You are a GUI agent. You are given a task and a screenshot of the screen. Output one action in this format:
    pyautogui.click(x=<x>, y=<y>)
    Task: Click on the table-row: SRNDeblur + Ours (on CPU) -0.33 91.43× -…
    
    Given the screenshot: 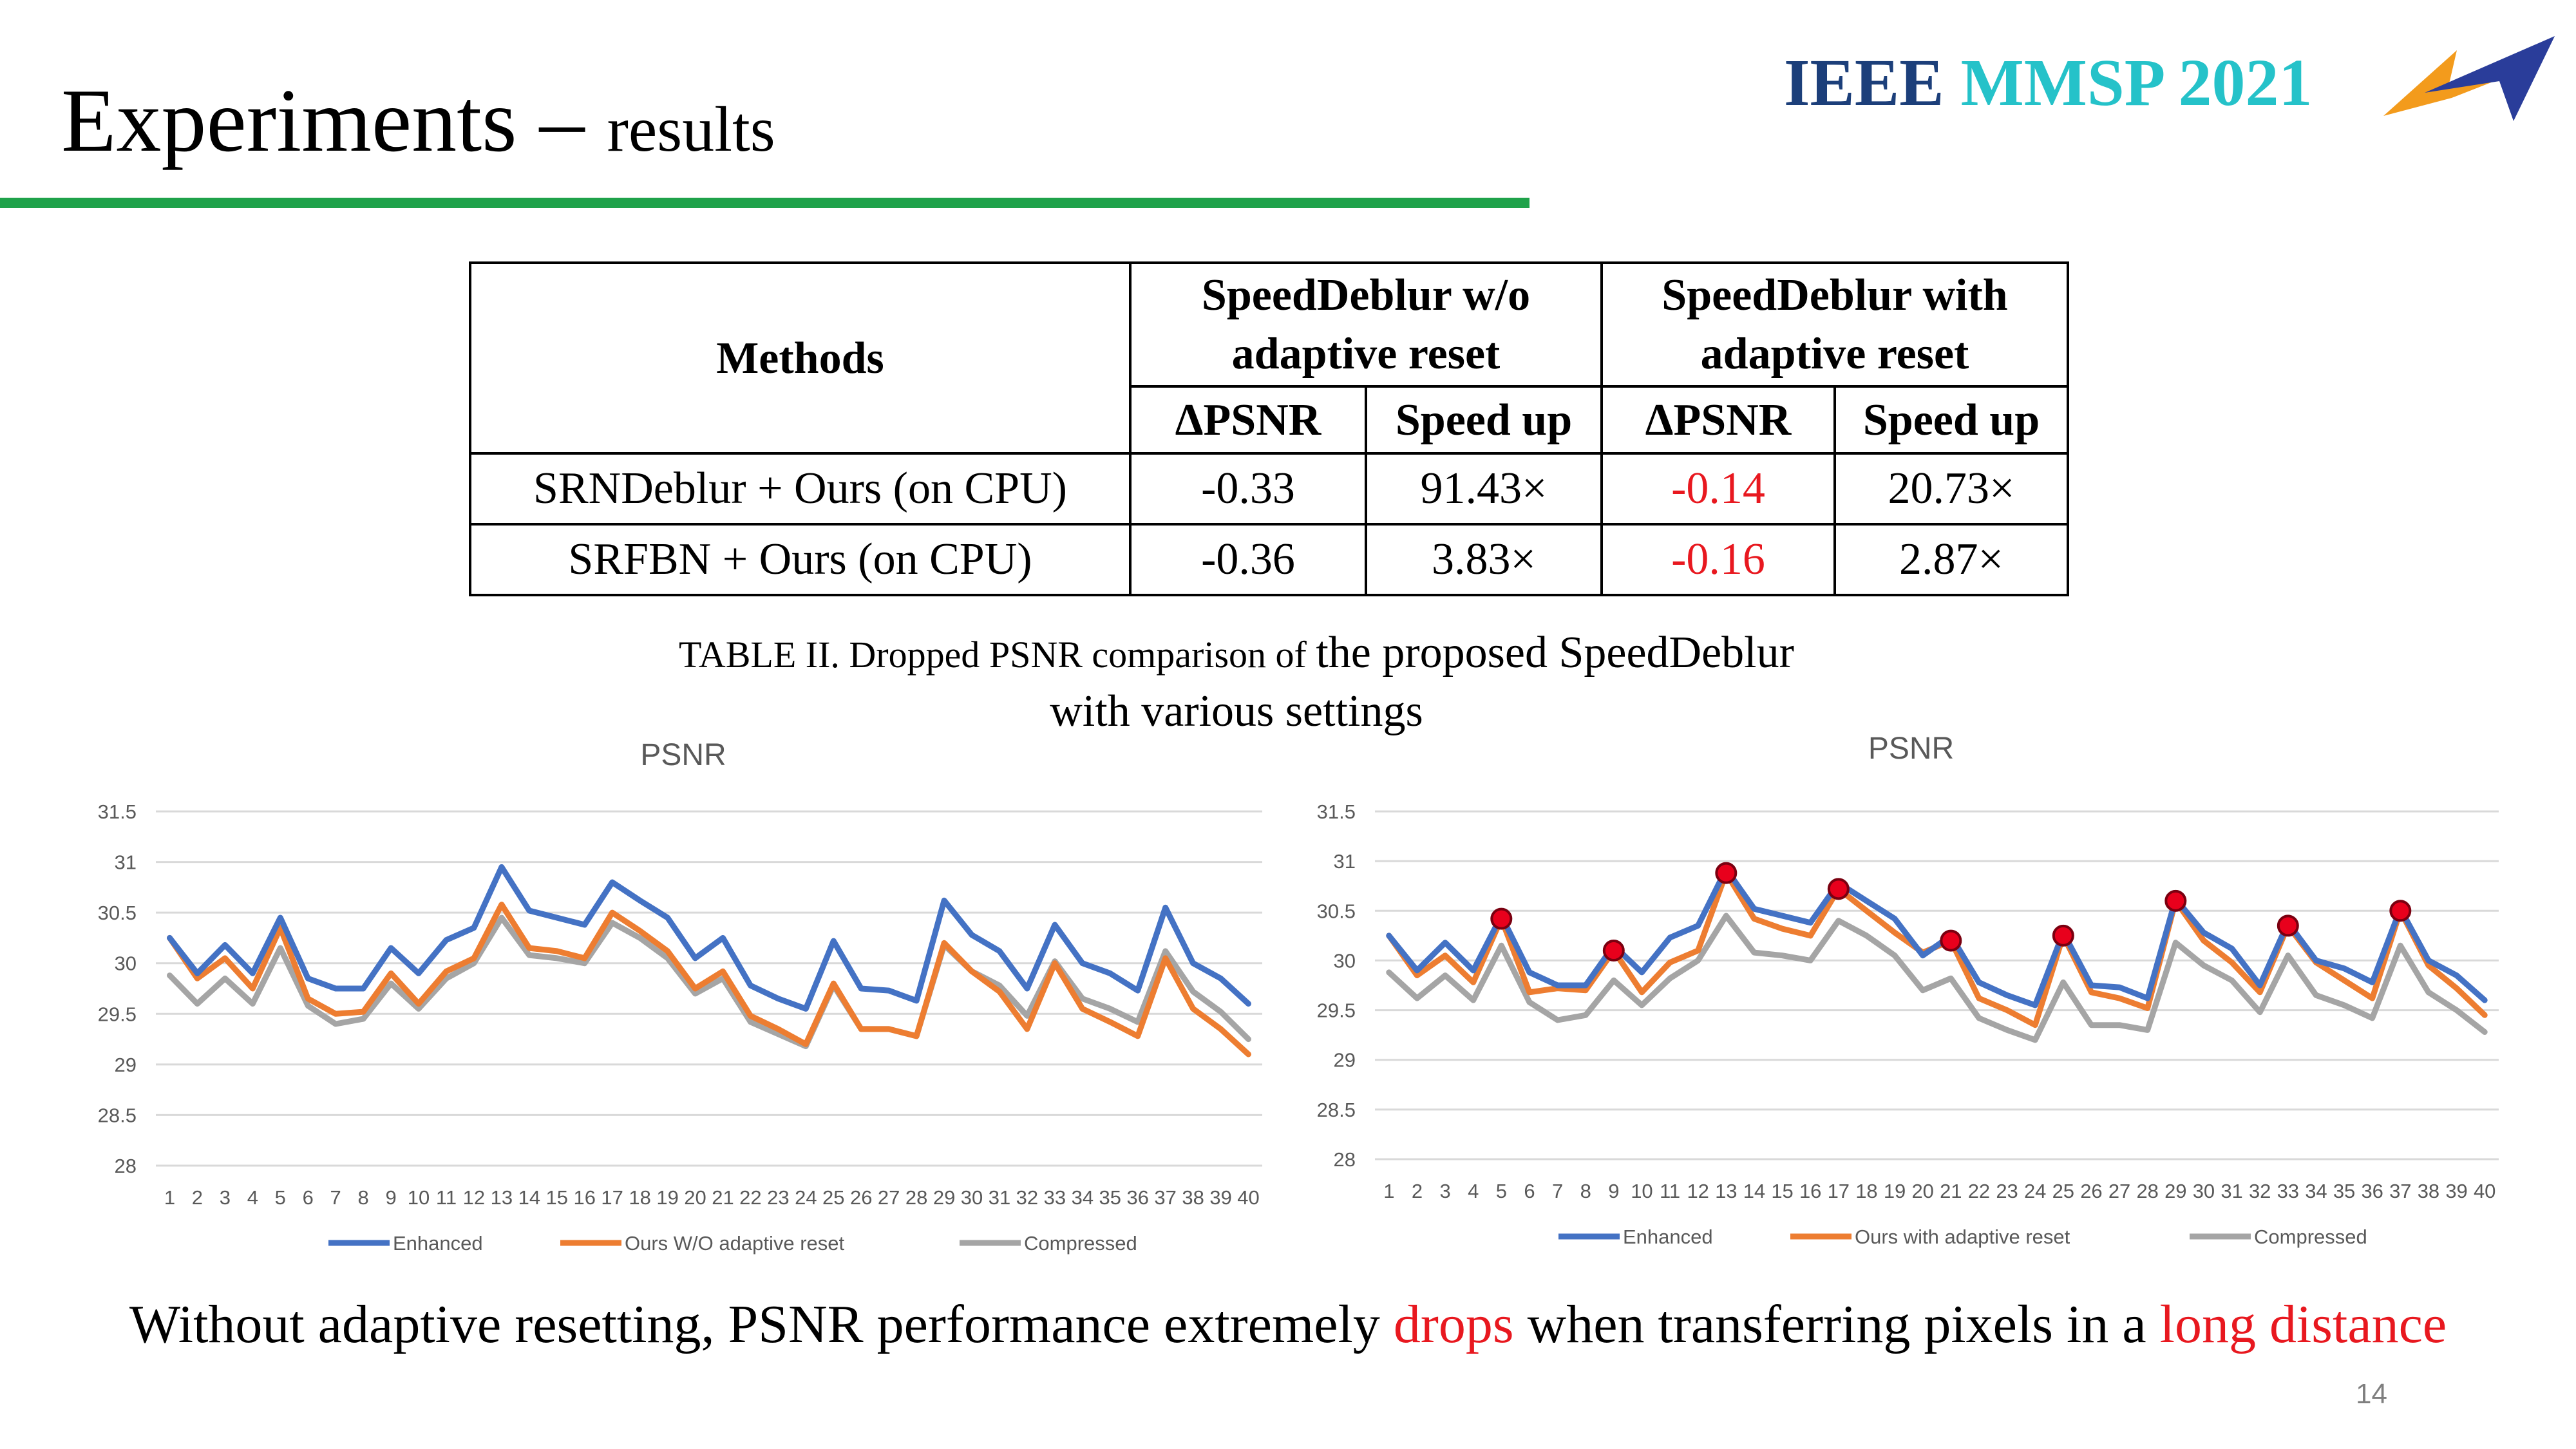 What is the action you would take?
    pyautogui.click(x=1269, y=489)
    